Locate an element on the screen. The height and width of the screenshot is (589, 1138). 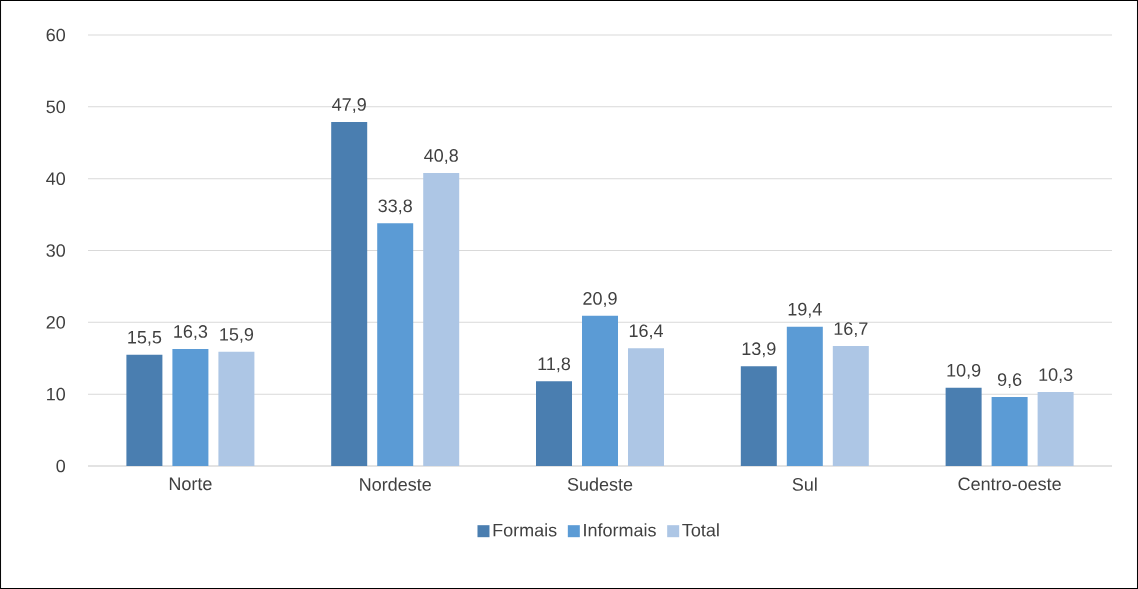
legend-label: Informais is located at coordinates (620, 530).